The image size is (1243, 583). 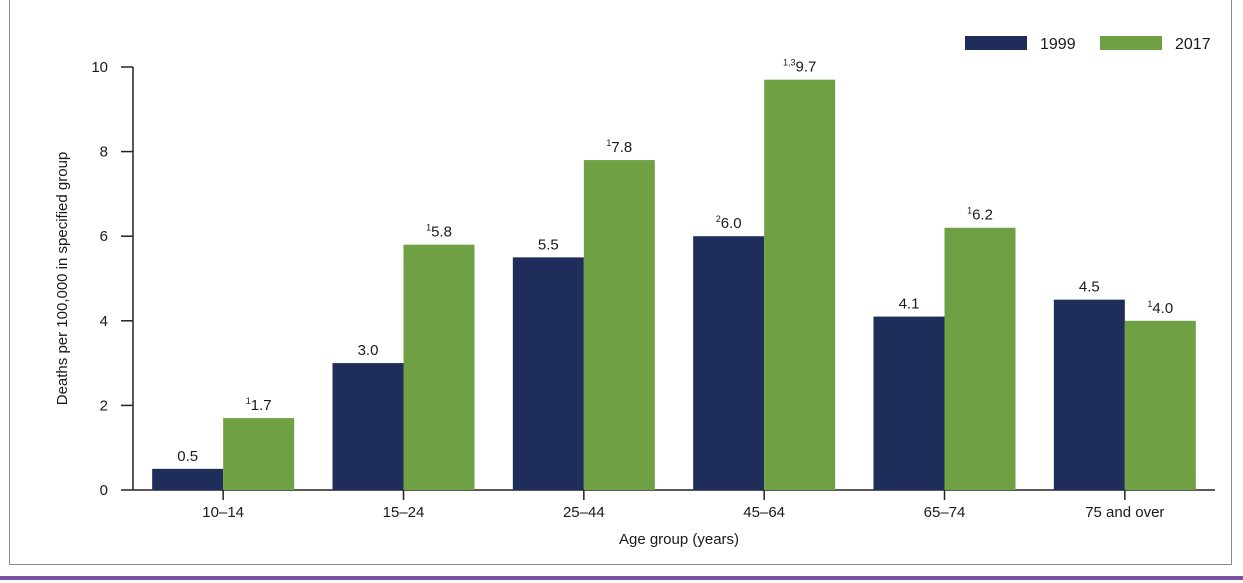 I want to click on data-value: 6.2, so click(x=982, y=215).